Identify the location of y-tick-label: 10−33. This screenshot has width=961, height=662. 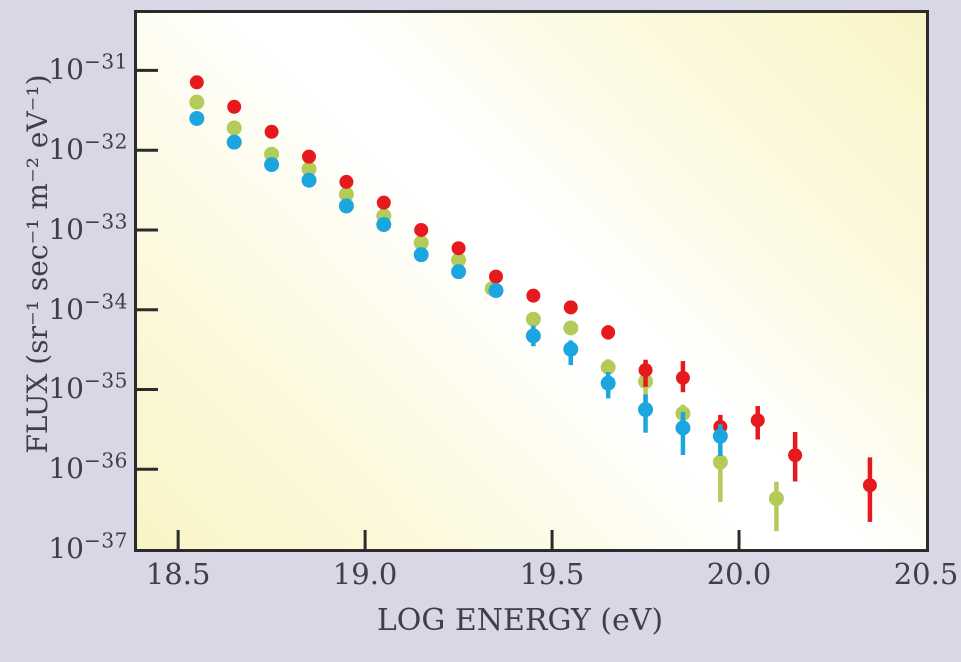
(88, 227).